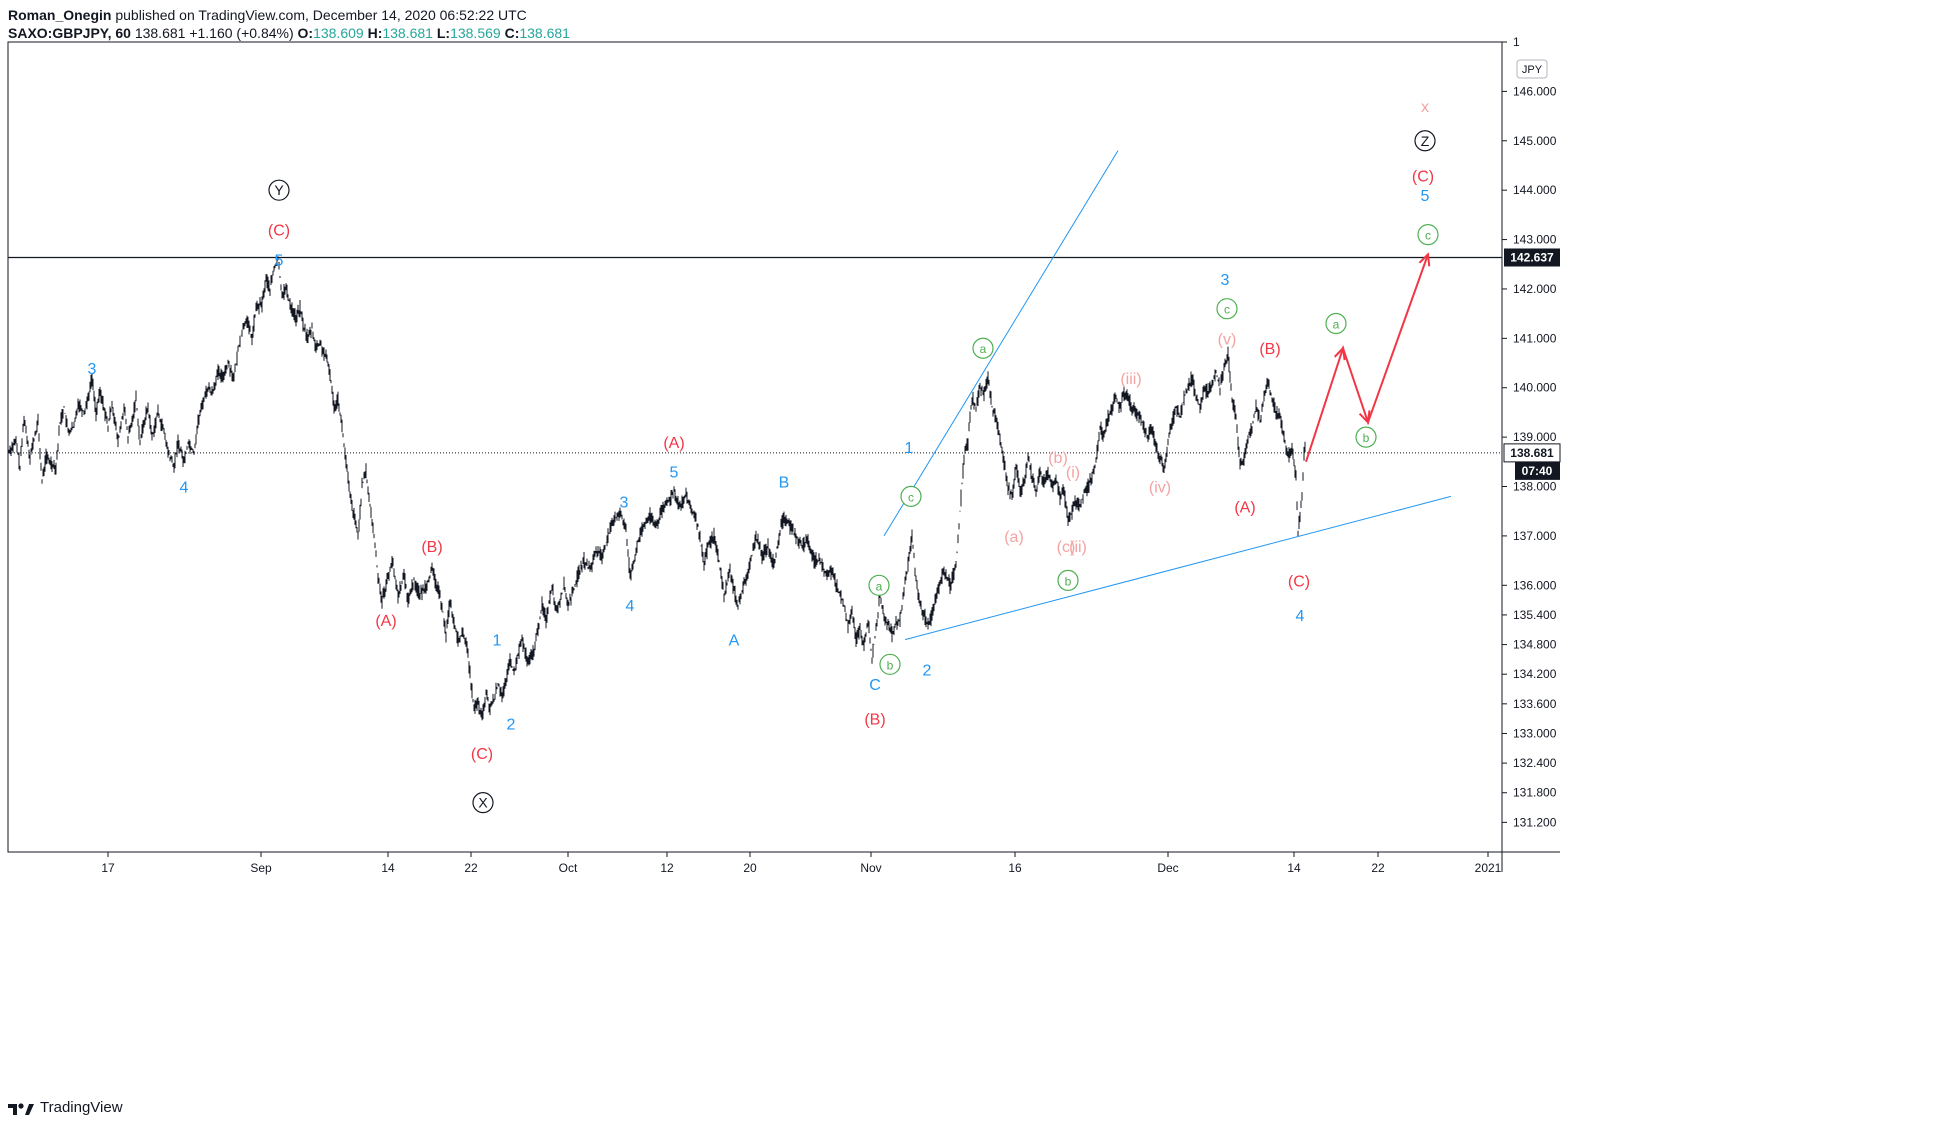 This screenshot has height=1131, width=1938. I want to click on wave-label: Z, so click(1425, 141).